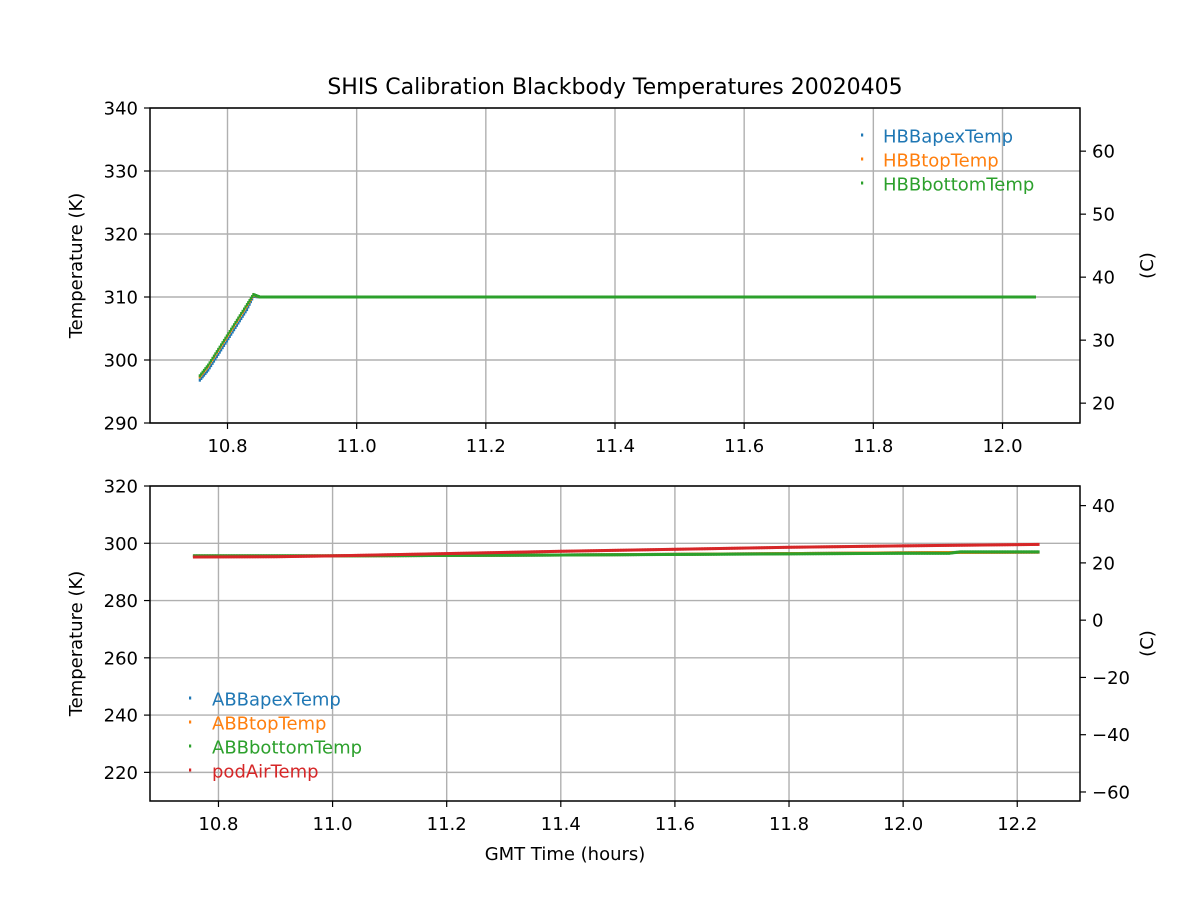 Image resolution: width=1200 pixels, height=900 pixels. Describe the element at coordinates (1103, 506) in the screenshot. I see `right-y-tick-label: 40` at that location.